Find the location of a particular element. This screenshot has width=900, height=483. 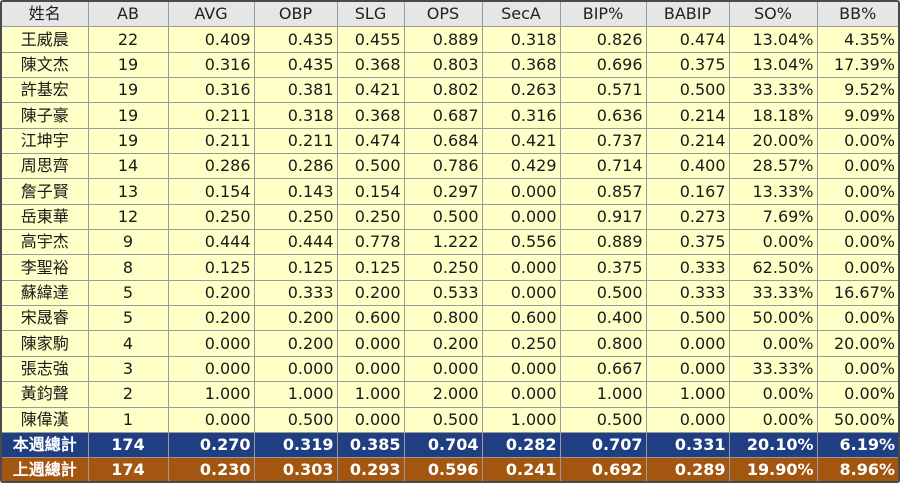

total-cell-bb: 8.96% is located at coordinates (857, 469).